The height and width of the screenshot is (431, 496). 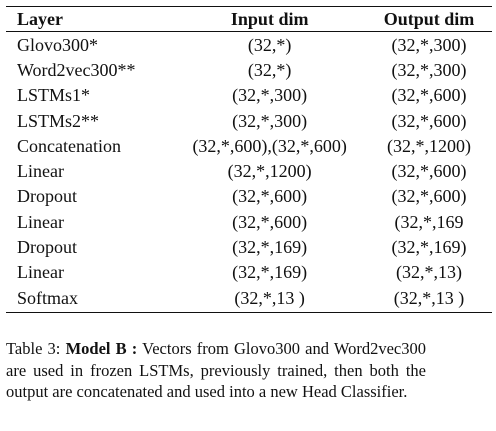 What do you see at coordinates (429, 221) in the screenshot?
I see `cell-output-dim: (32,*,169` at bounding box center [429, 221].